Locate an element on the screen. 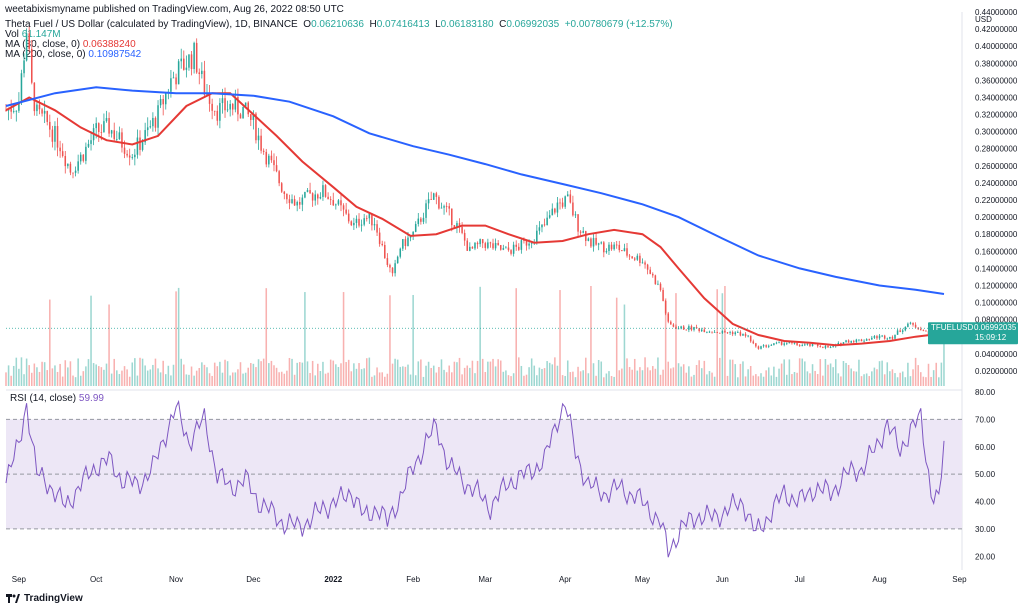 This screenshot has height=607, width=1024. price-tick-label: 0.04000000 is located at coordinates (996, 354).